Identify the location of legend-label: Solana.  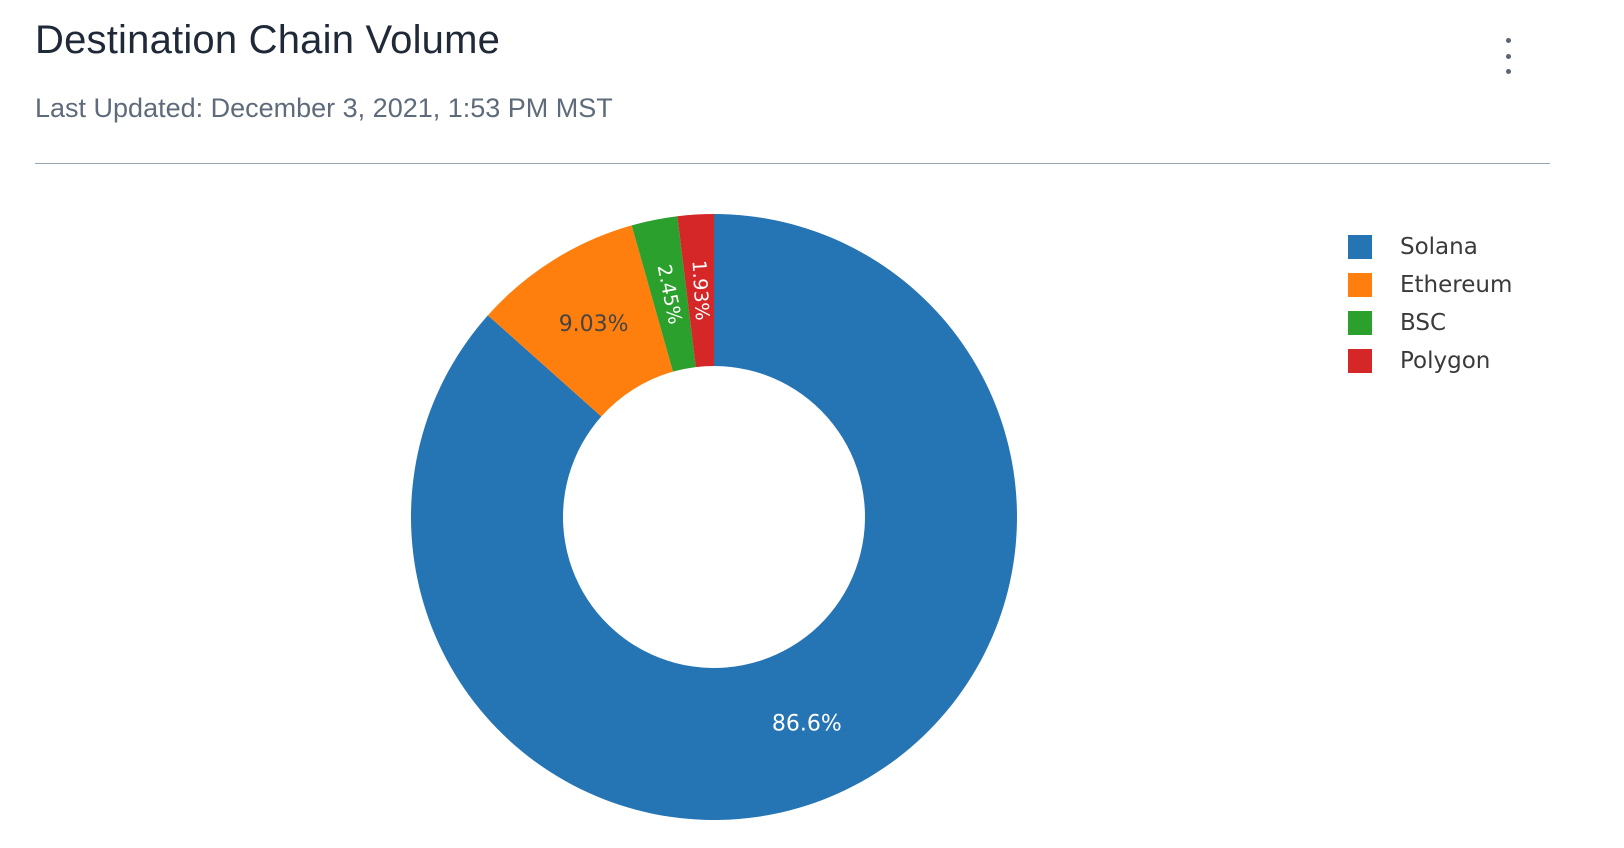
(1439, 247).